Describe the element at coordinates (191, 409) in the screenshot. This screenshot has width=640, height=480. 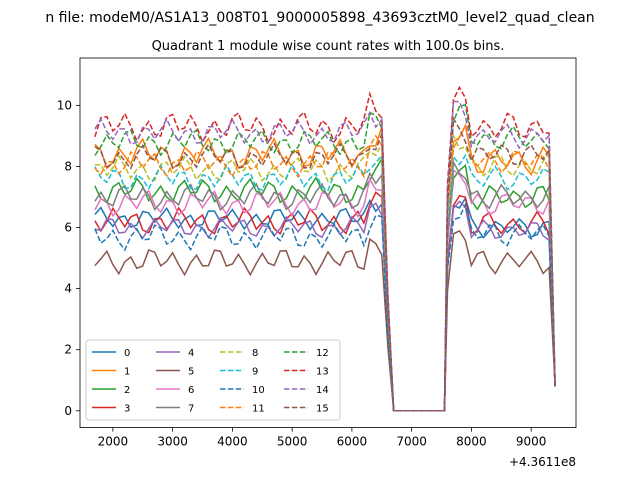
I see `legend-label-7: 7` at that location.